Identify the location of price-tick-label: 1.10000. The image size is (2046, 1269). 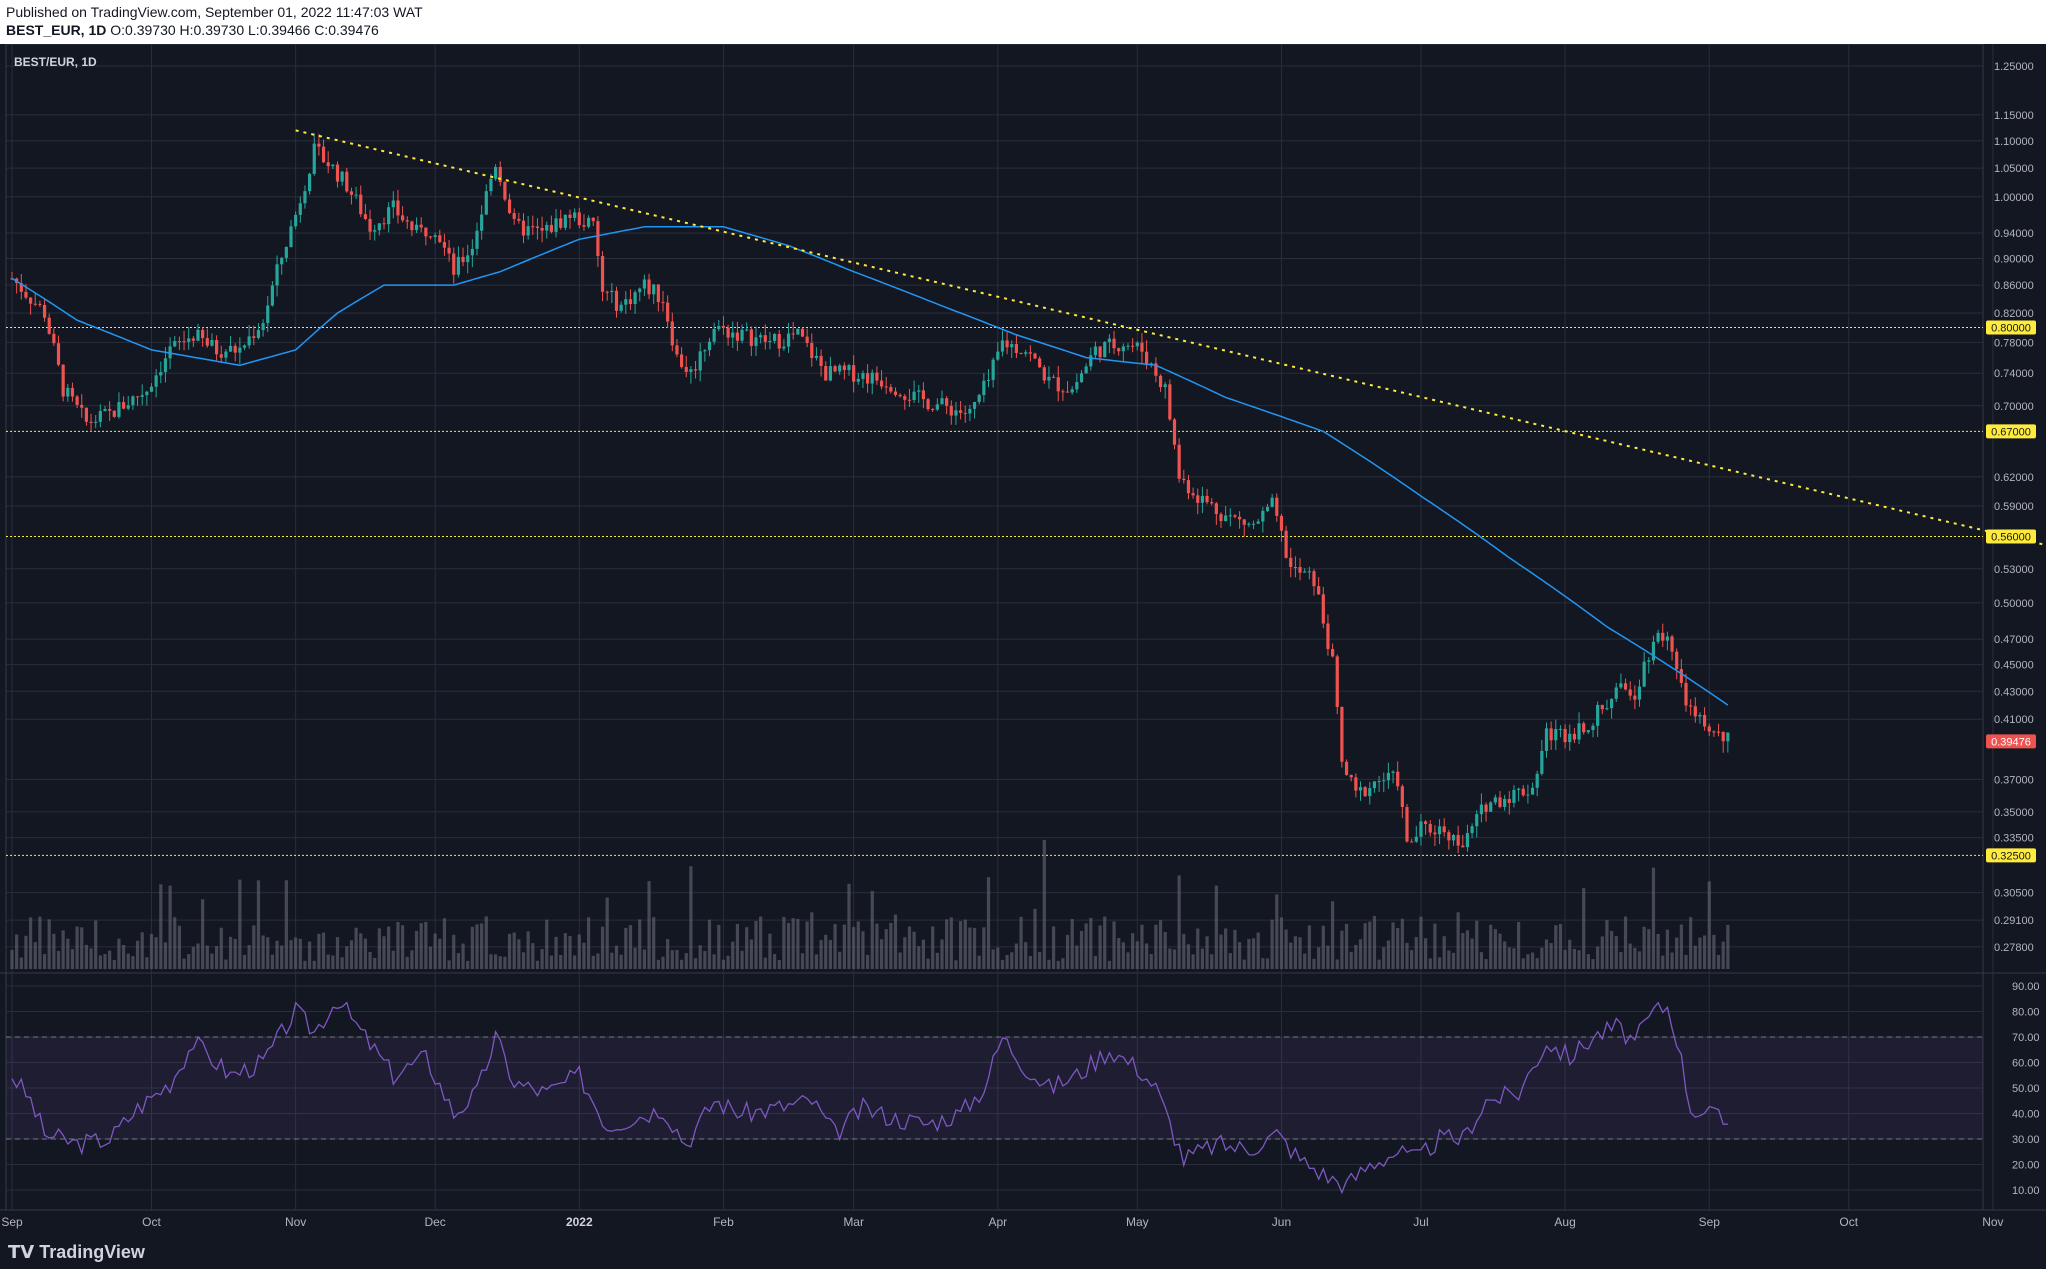
(2014, 142).